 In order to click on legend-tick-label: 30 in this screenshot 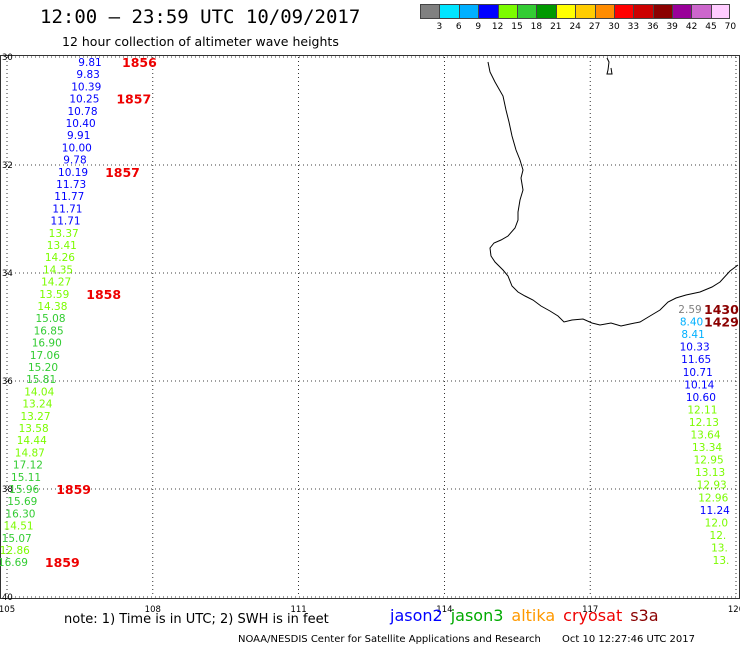, I will do `click(614, 27)`.